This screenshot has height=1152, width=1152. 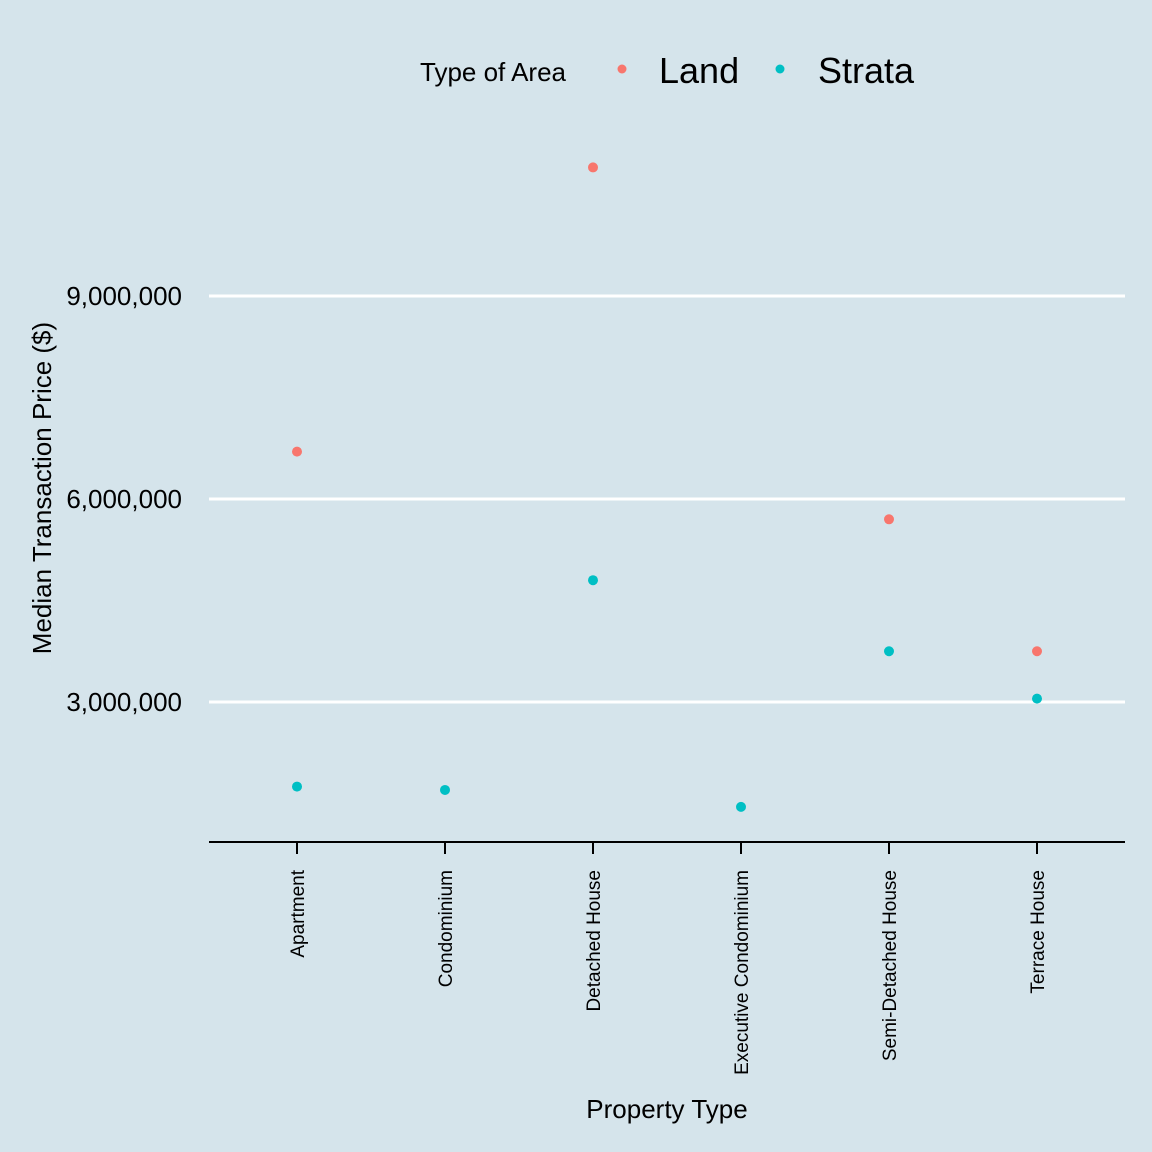 I want to click on x-tick-label: Apartment, so click(x=298, y=913).